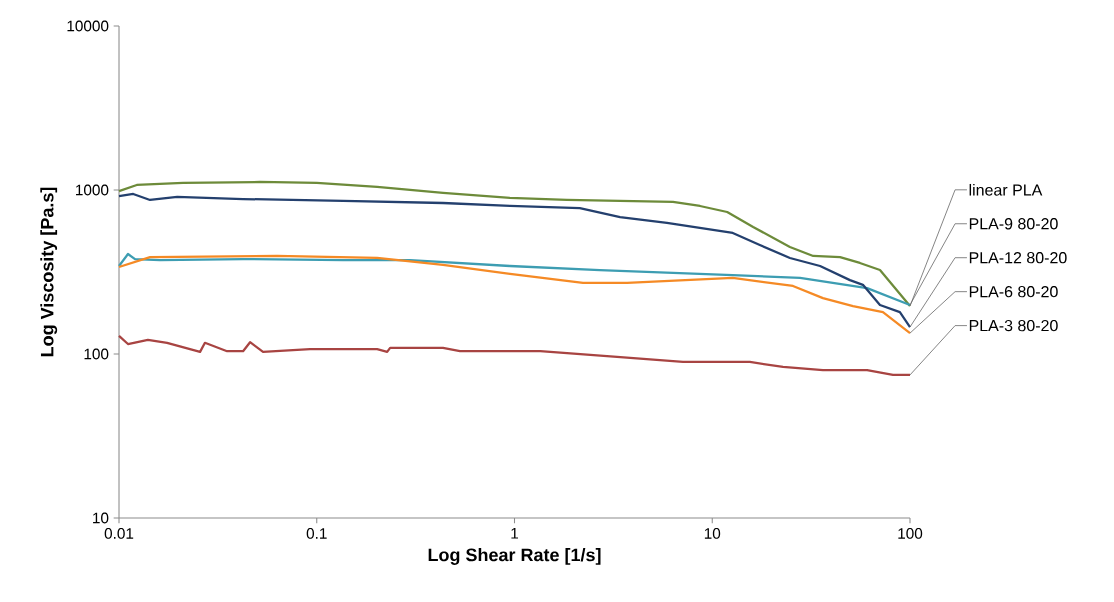 This screenshot has width=1114, height=602. Describe the element at coordinates (514, 556) in the screenshot. I see `x-axis-title: Log Shear Rate [1/s]` at that location.